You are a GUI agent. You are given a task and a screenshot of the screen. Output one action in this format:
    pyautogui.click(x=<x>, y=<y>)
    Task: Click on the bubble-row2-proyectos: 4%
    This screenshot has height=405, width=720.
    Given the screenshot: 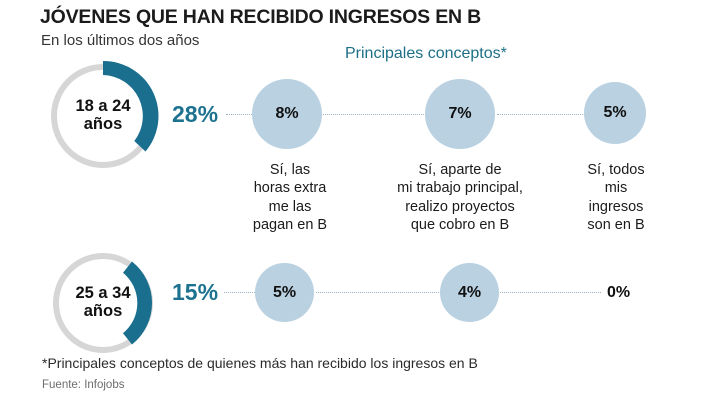 What is the action you would take?
    pyautogui.click(x=469, y=292)
    